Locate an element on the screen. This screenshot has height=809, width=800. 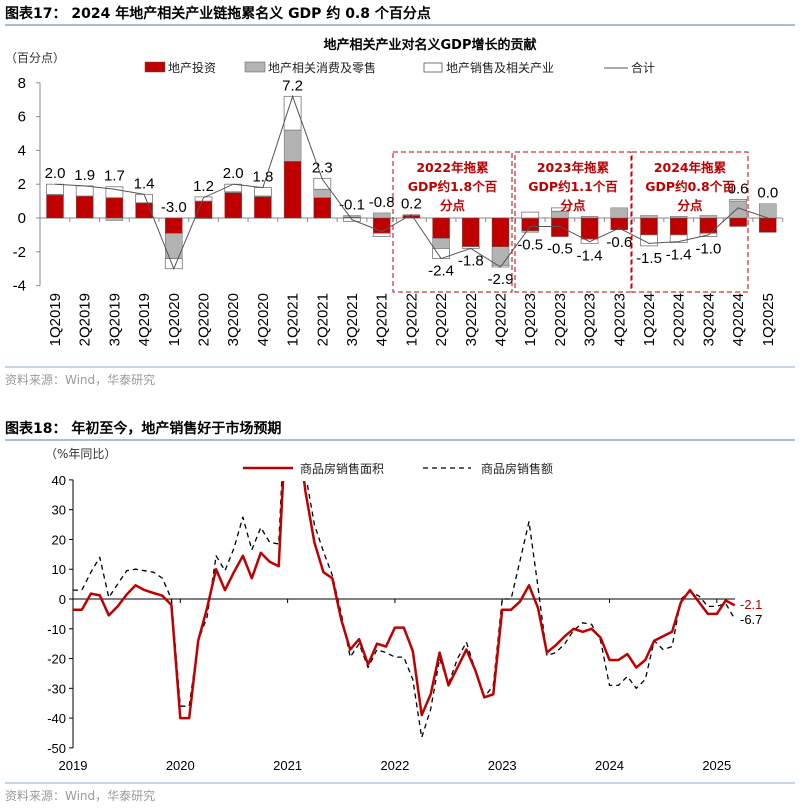
legend-label-amount: 商品房销售额 is located at coordinates (517, 468).